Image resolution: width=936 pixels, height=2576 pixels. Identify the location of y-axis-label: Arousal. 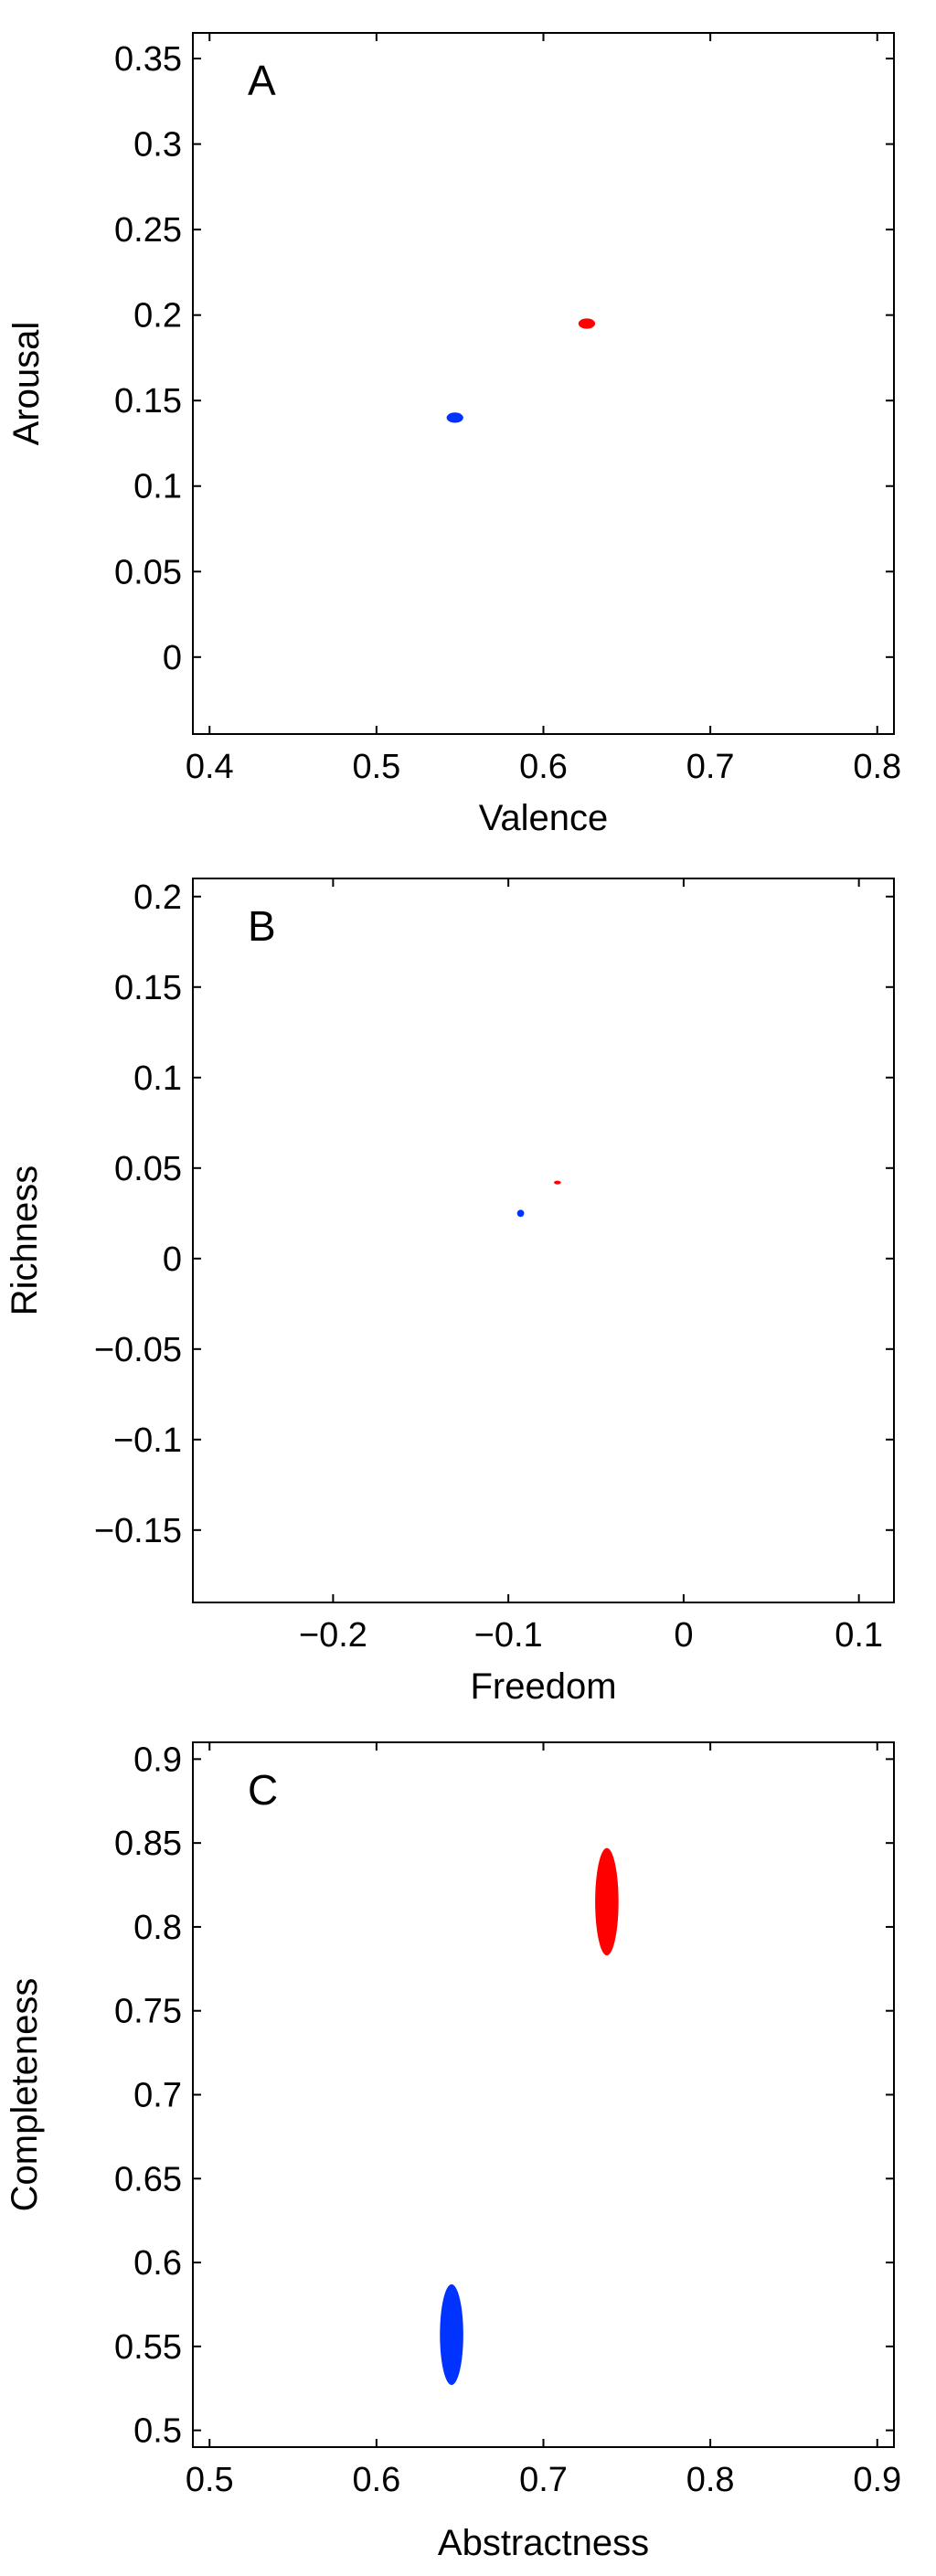
(27, 384).